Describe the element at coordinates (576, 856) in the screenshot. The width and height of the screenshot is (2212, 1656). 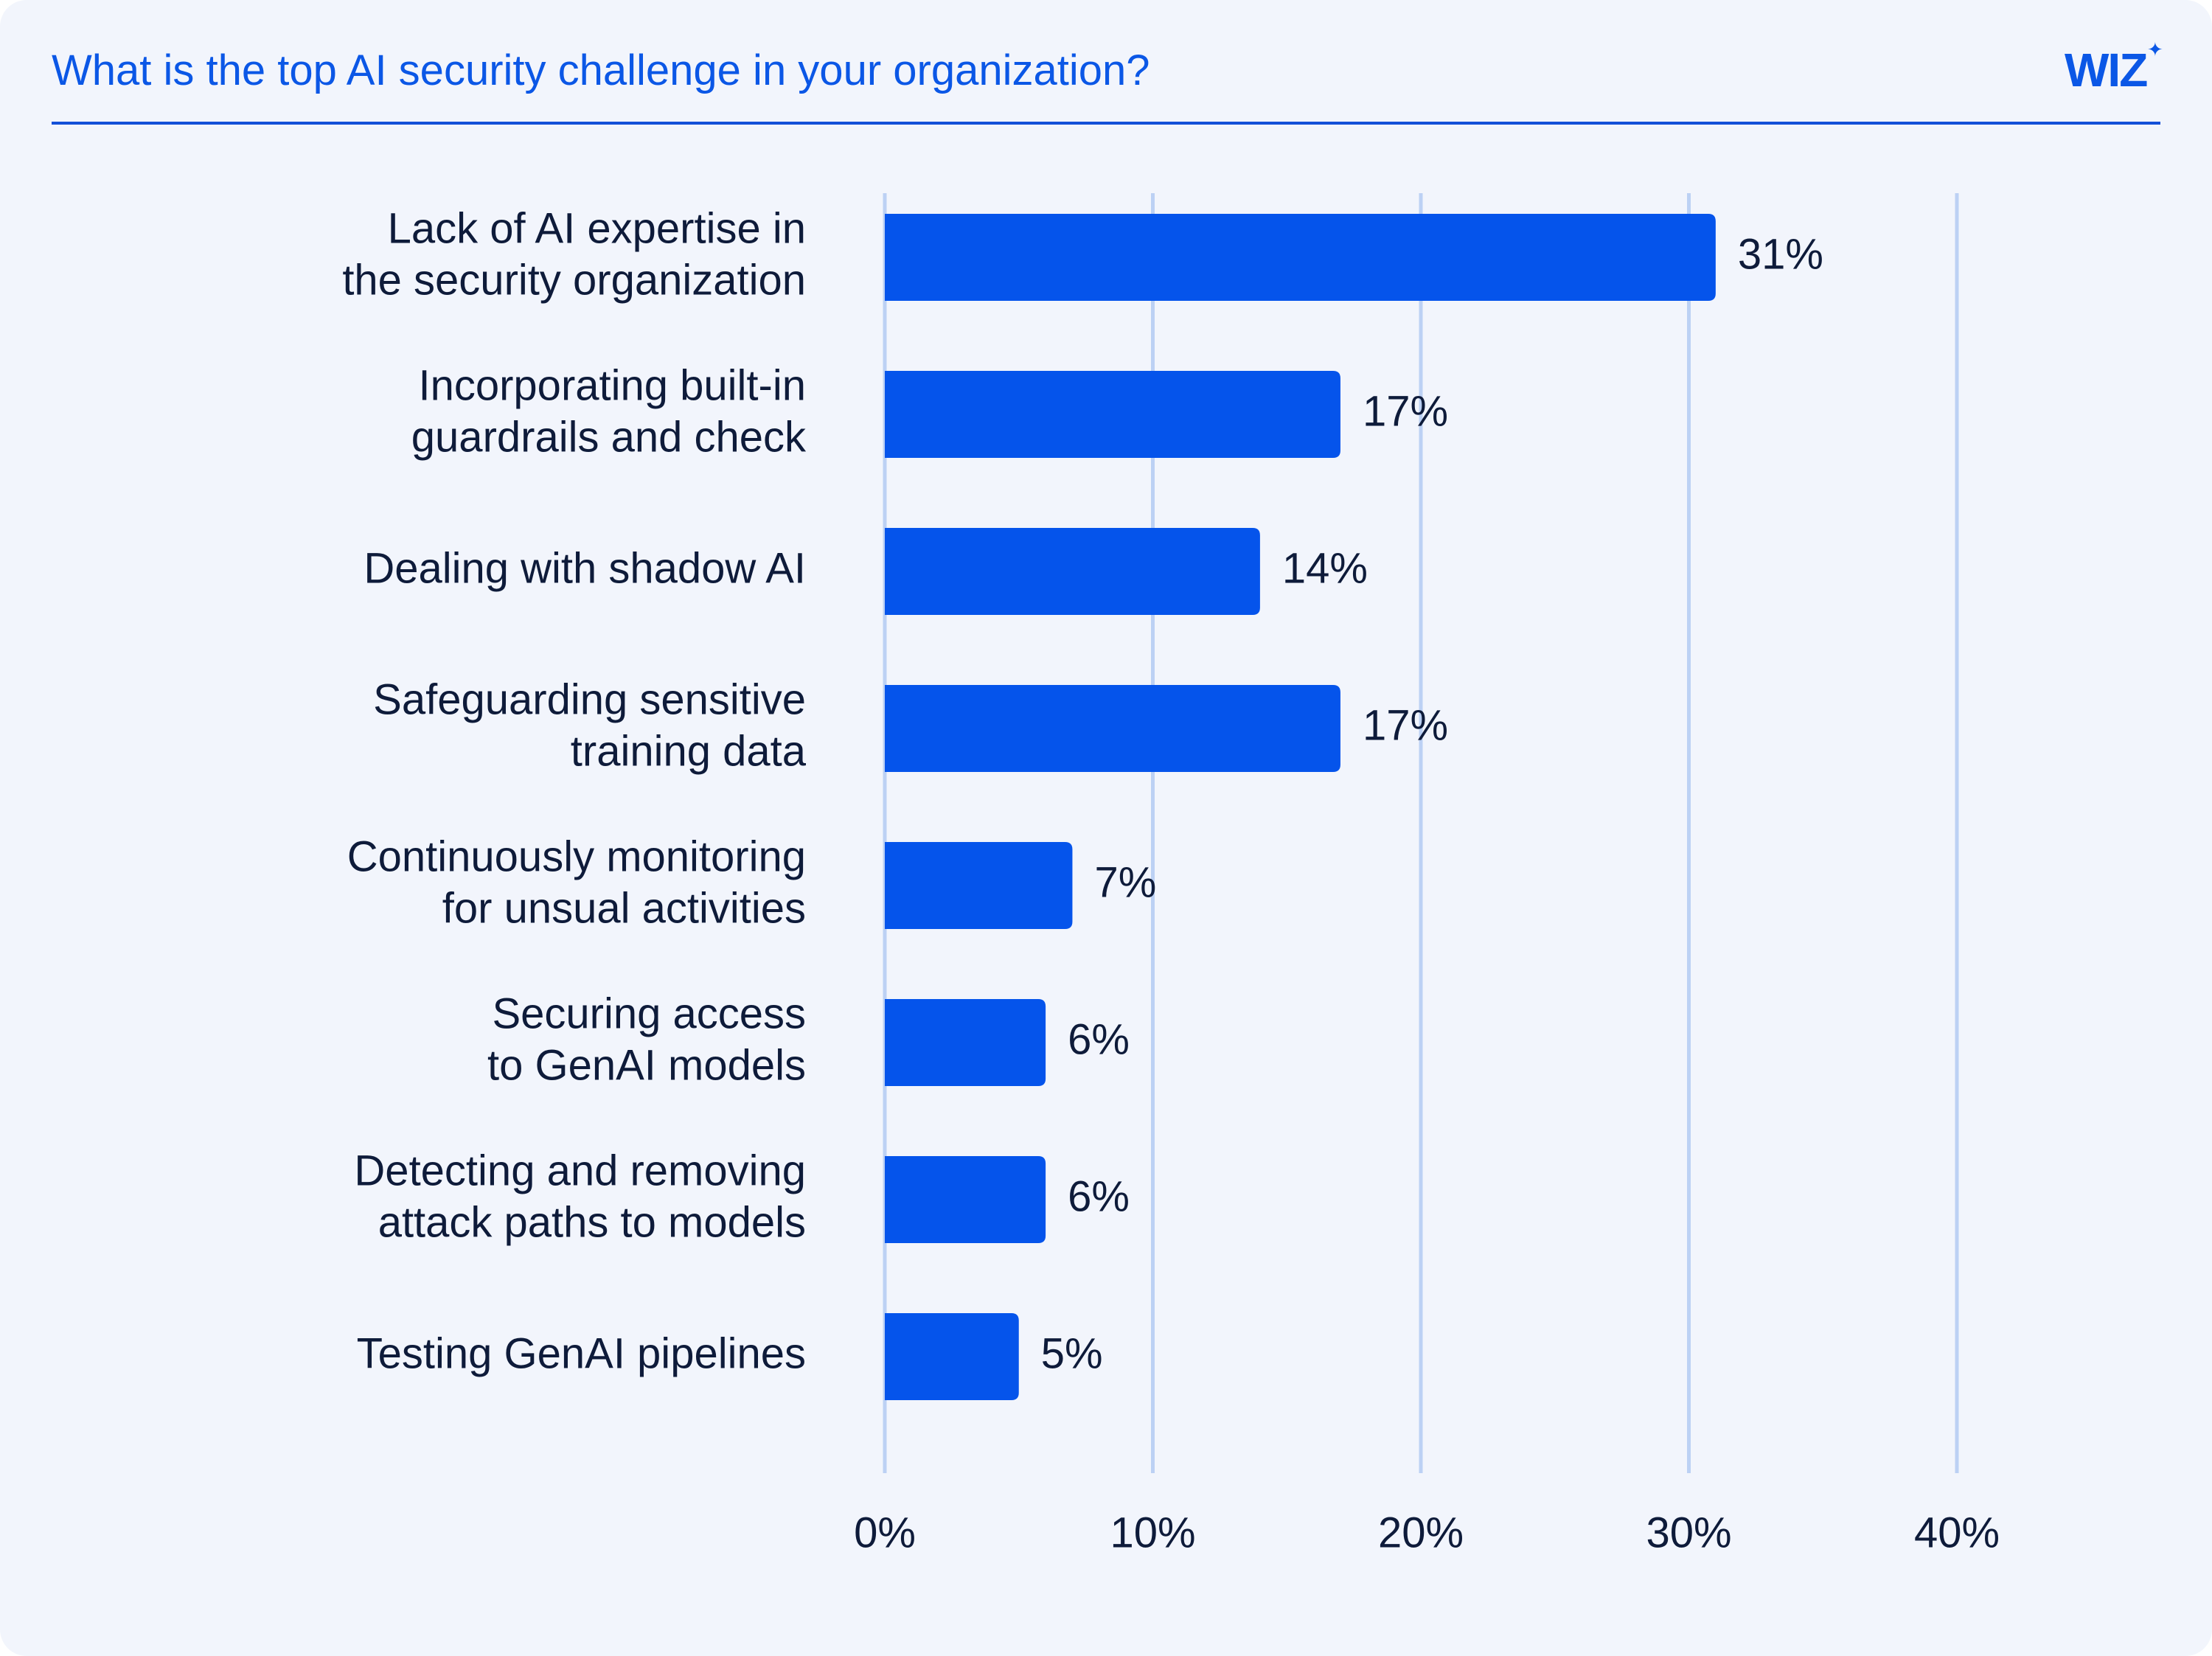
I see `category-label: Continuously monitoring` at that location.